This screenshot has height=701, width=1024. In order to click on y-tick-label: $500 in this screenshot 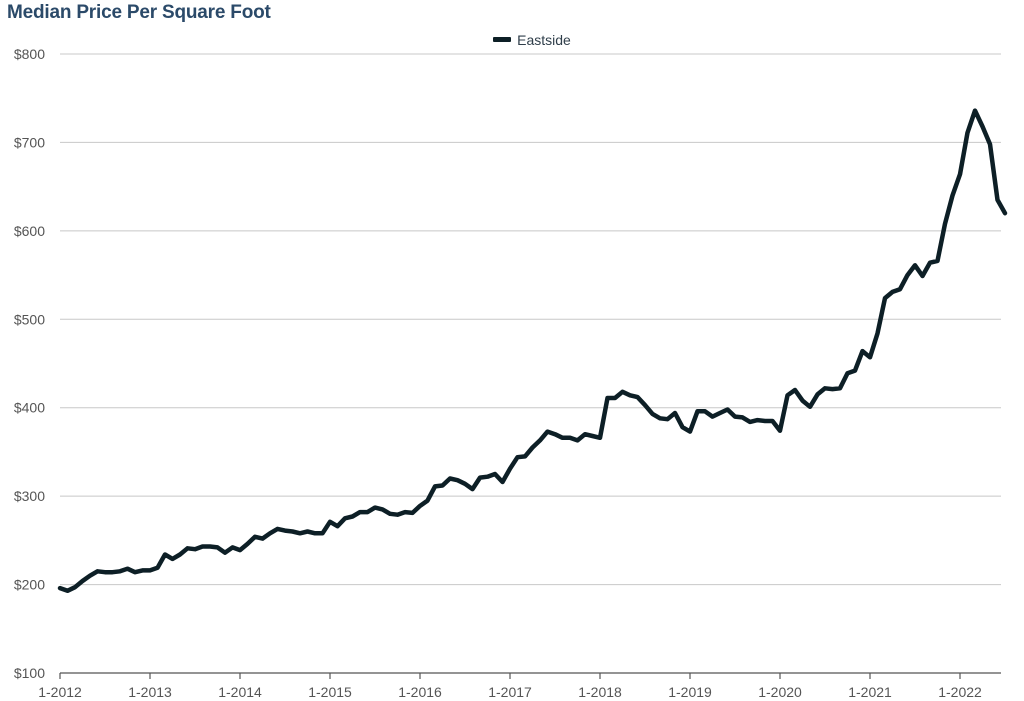, I will do `click(29, 319)`.